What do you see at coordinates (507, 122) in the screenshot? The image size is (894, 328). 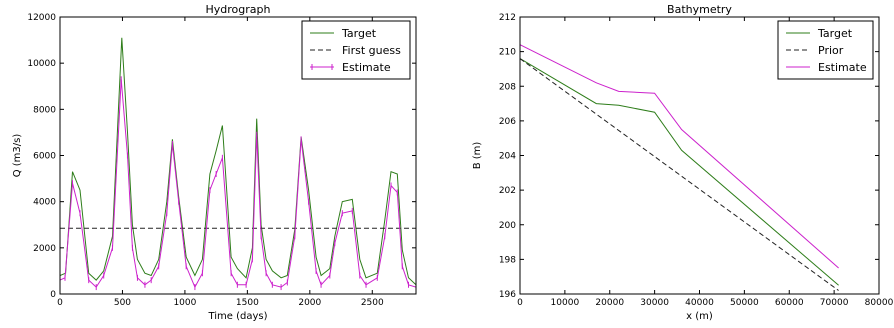 I see `y-tick-label: 206` at bounding box center [507, 122].